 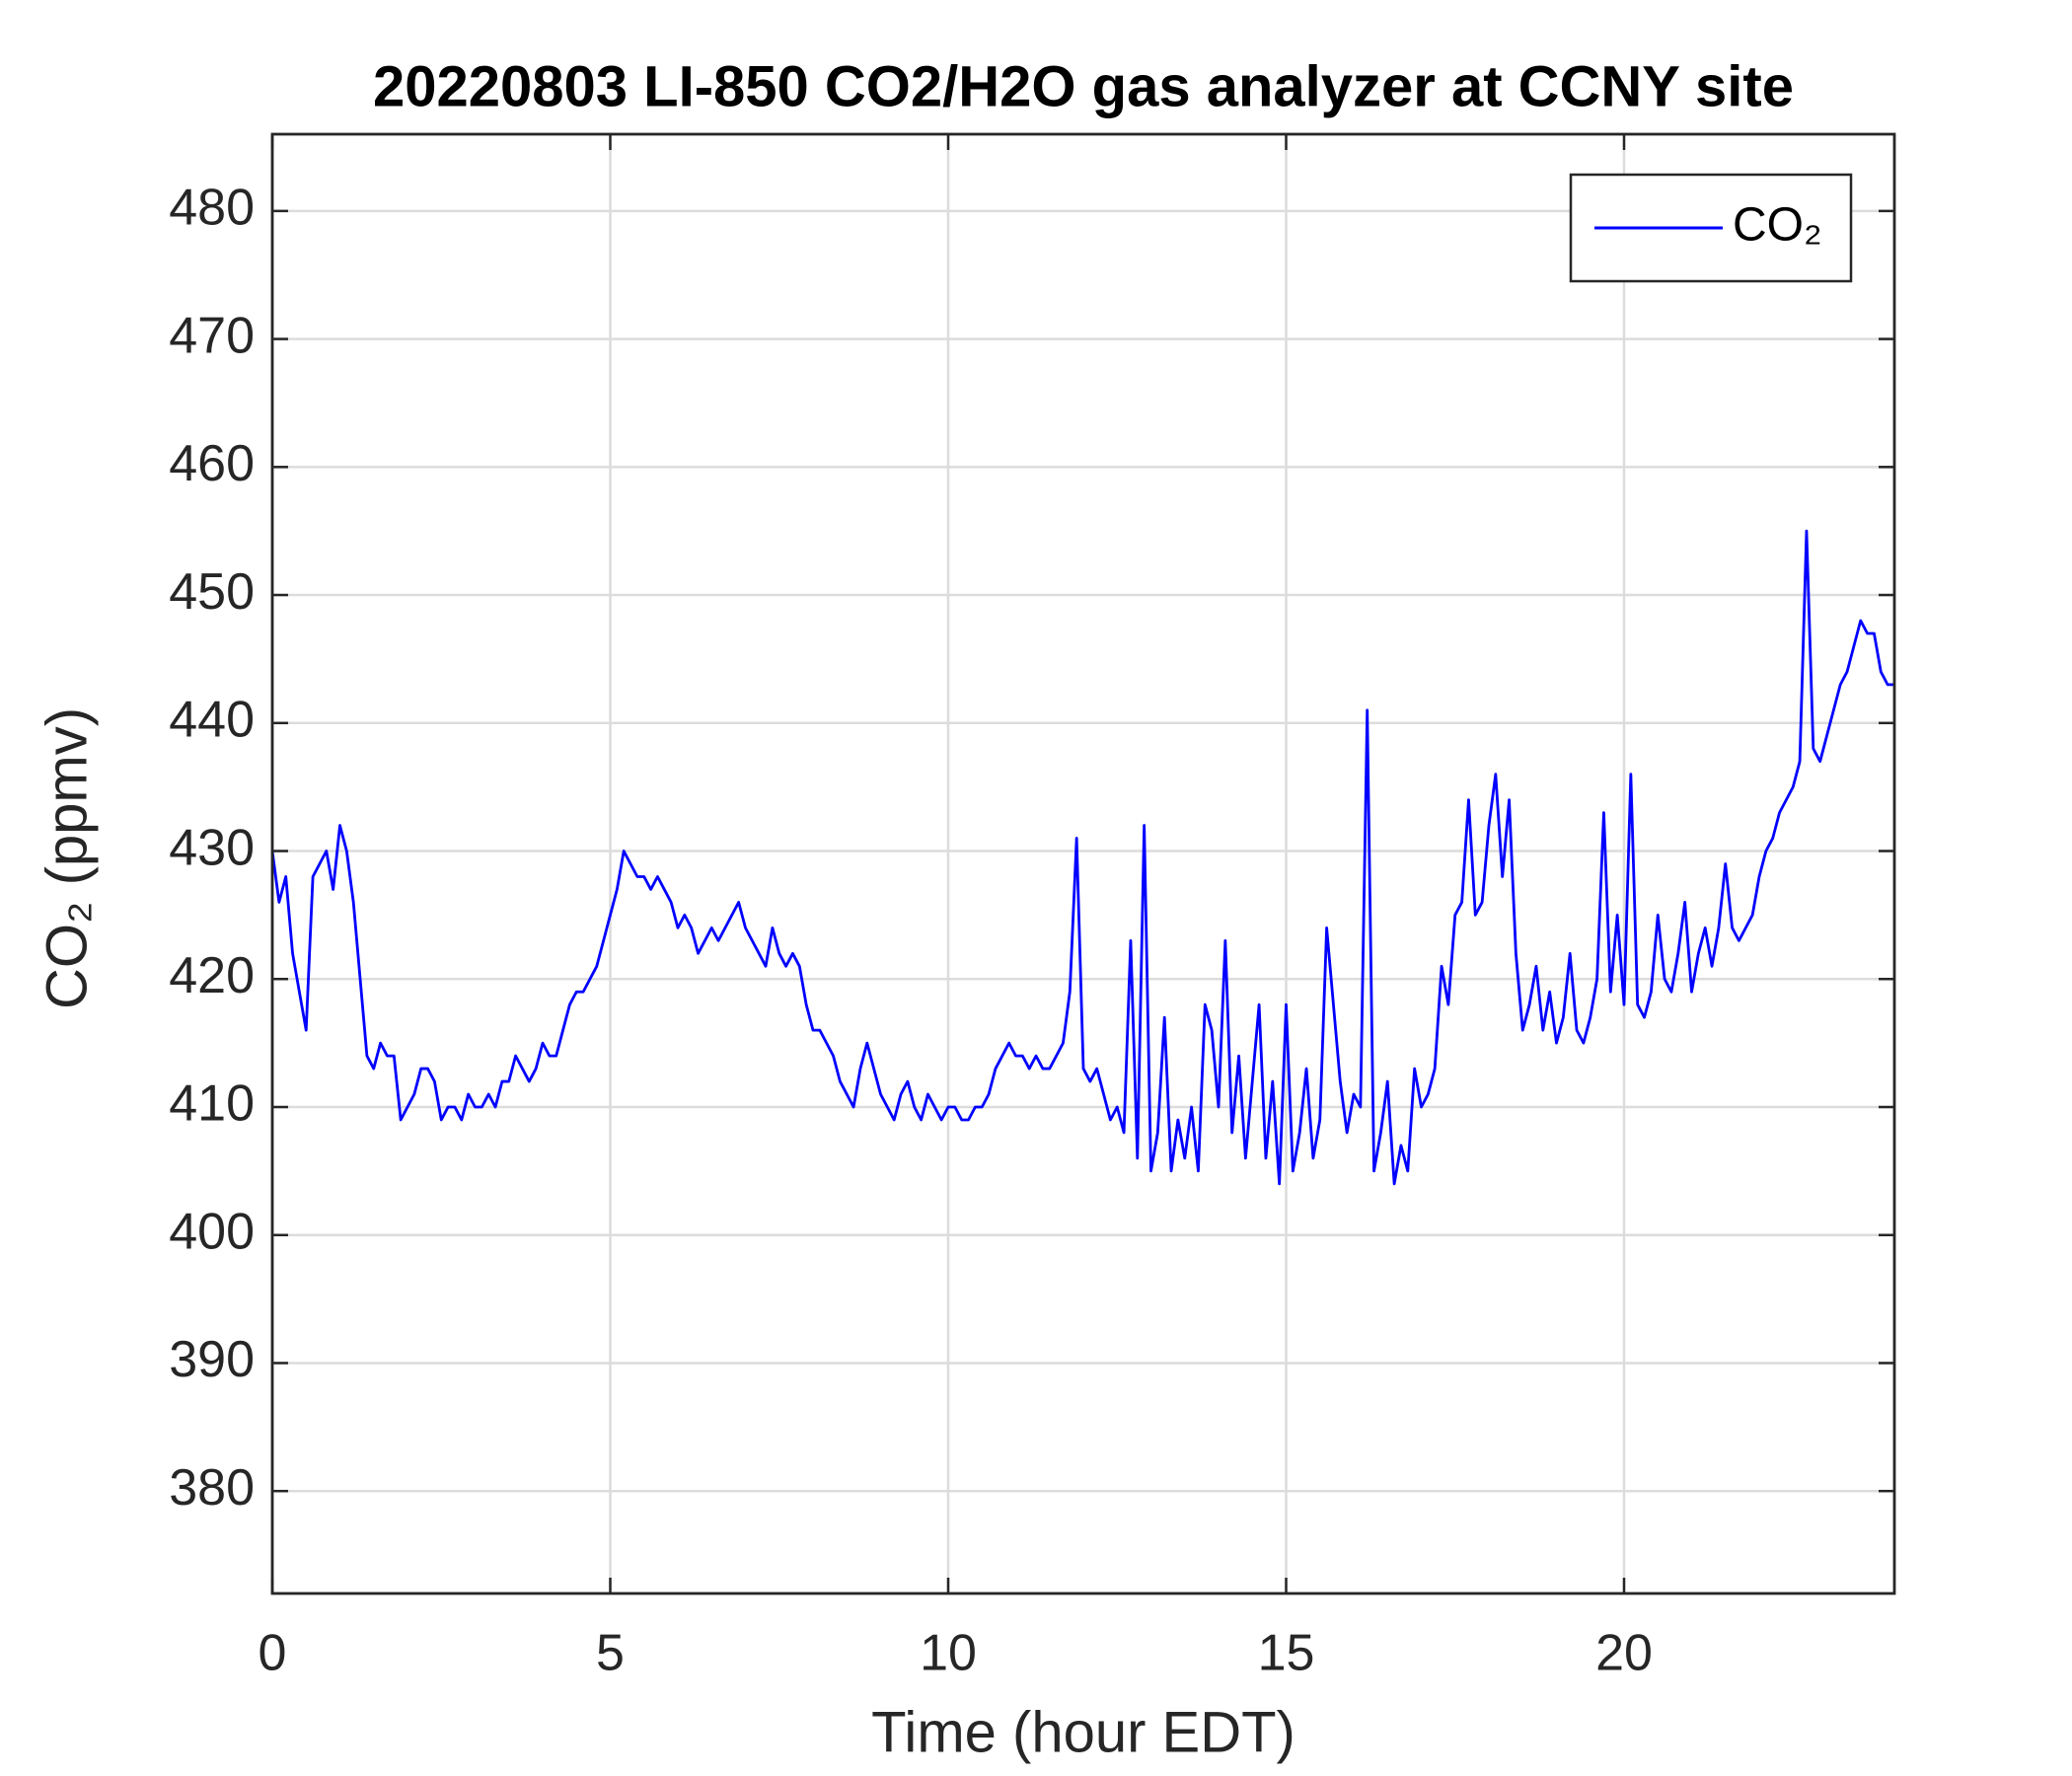 What do you see at coordinates (212, 335) in the screenshot?
I see `y-tick-label: 470` at bounding box center [212, 335].